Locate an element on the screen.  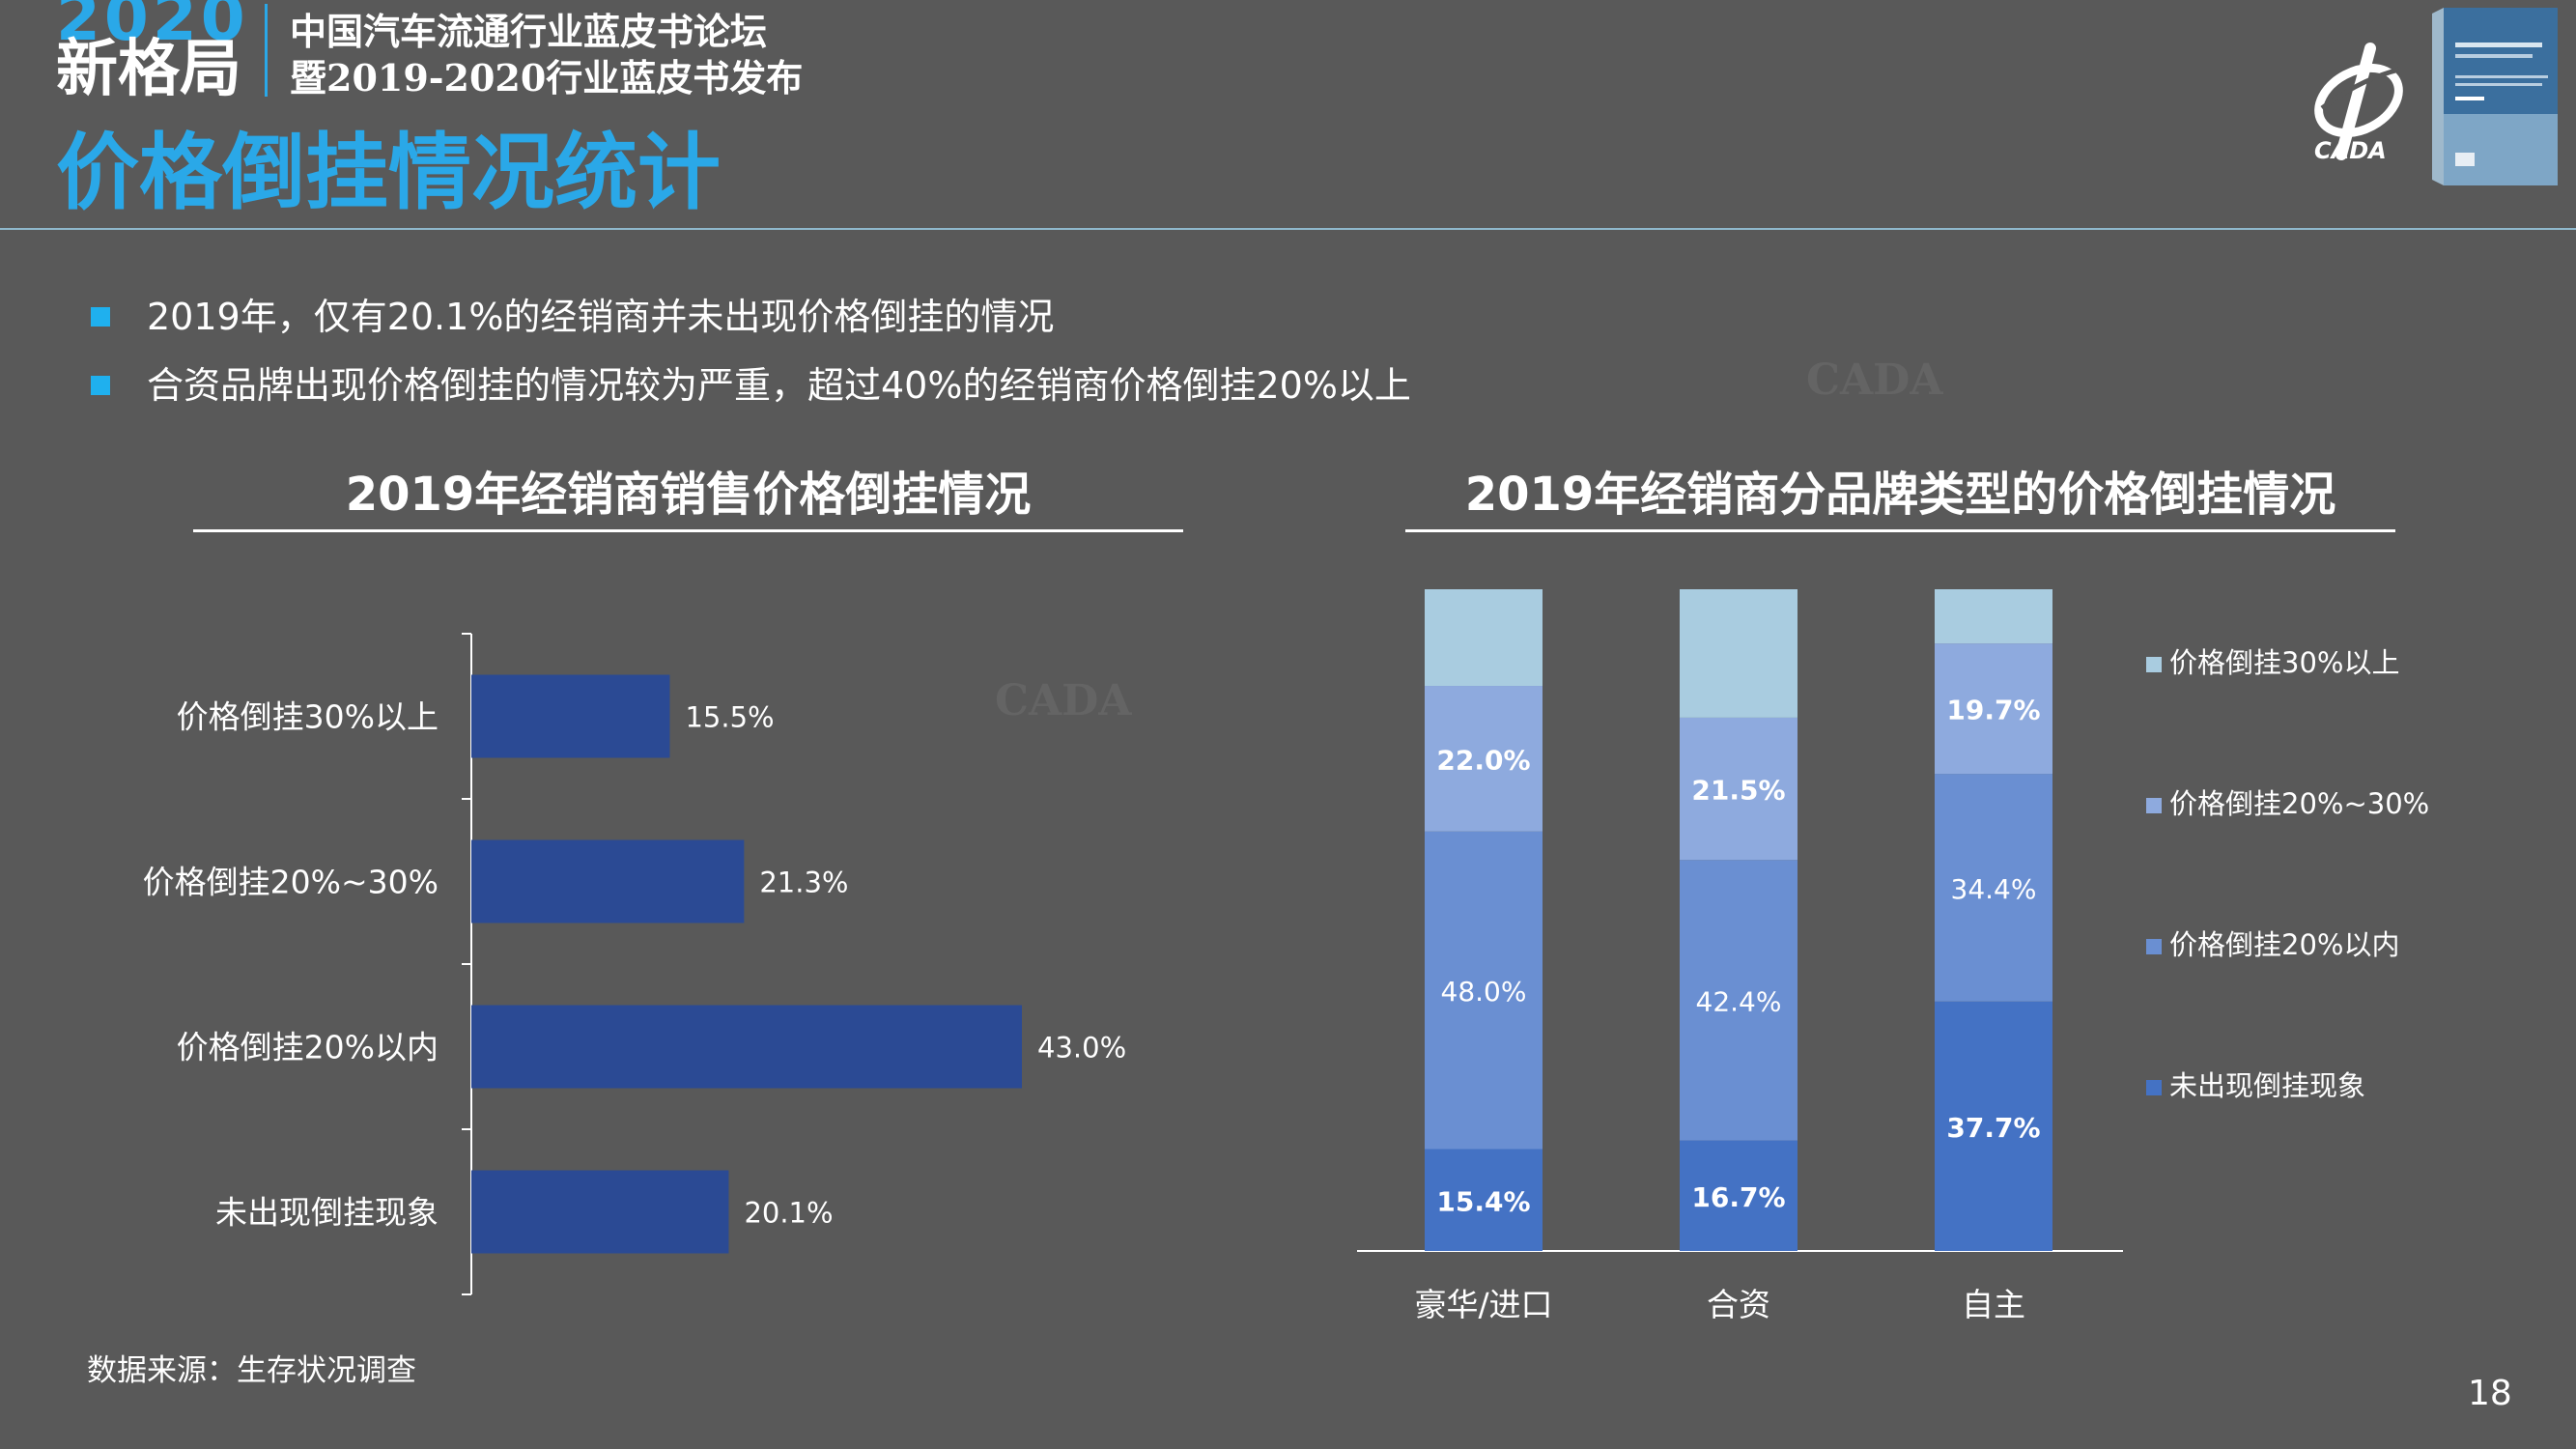
chart2-segment-label: 19.7% is located at coordinates (1993, 710).